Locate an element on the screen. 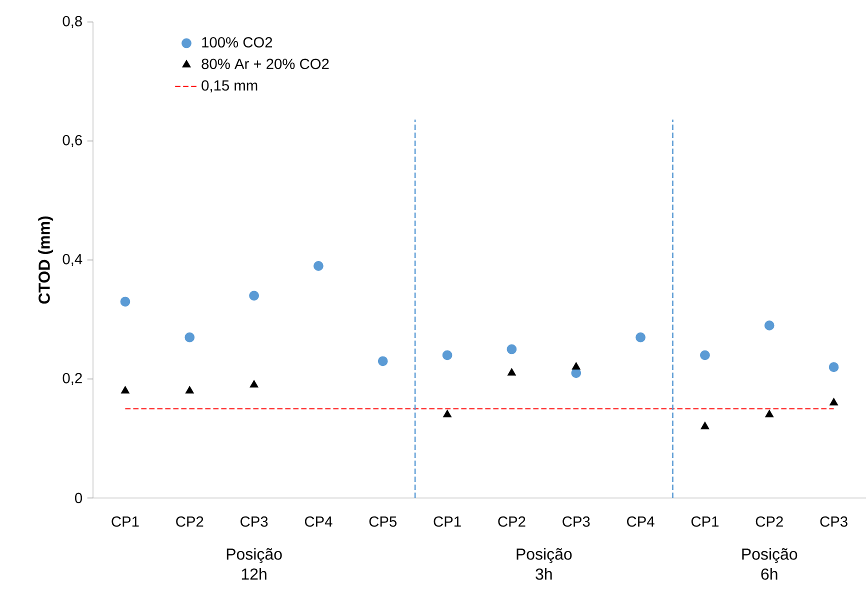 This screenshot has height=602, width=867. text: Posição 12h is located at coordinates (254, 564).